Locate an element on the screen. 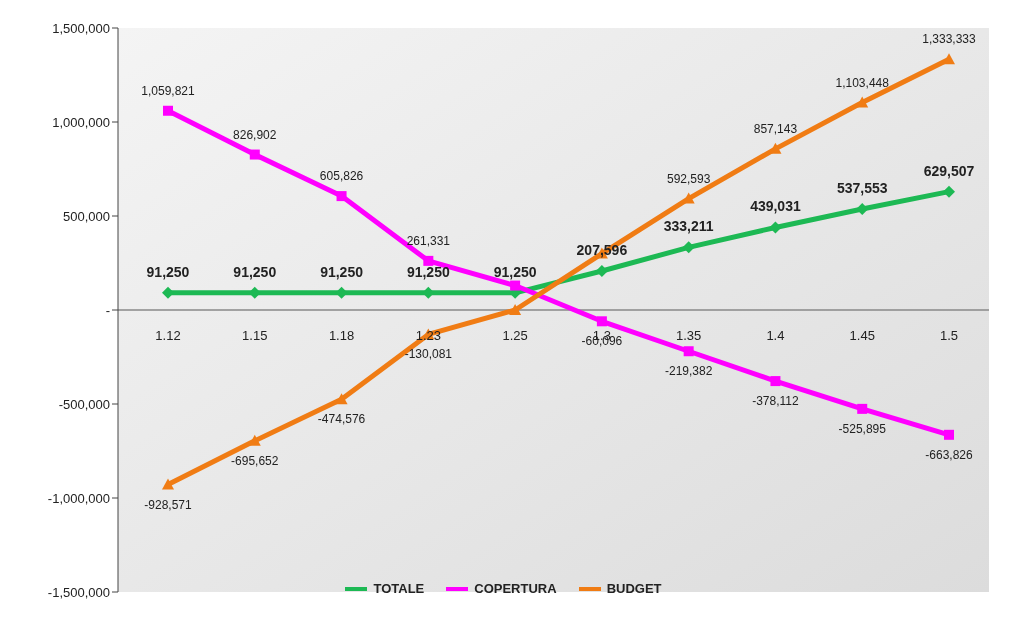 The height and width of the screenshot is (626, 1027). data-label: 1,333,333 is located at coordinates (949, 39).